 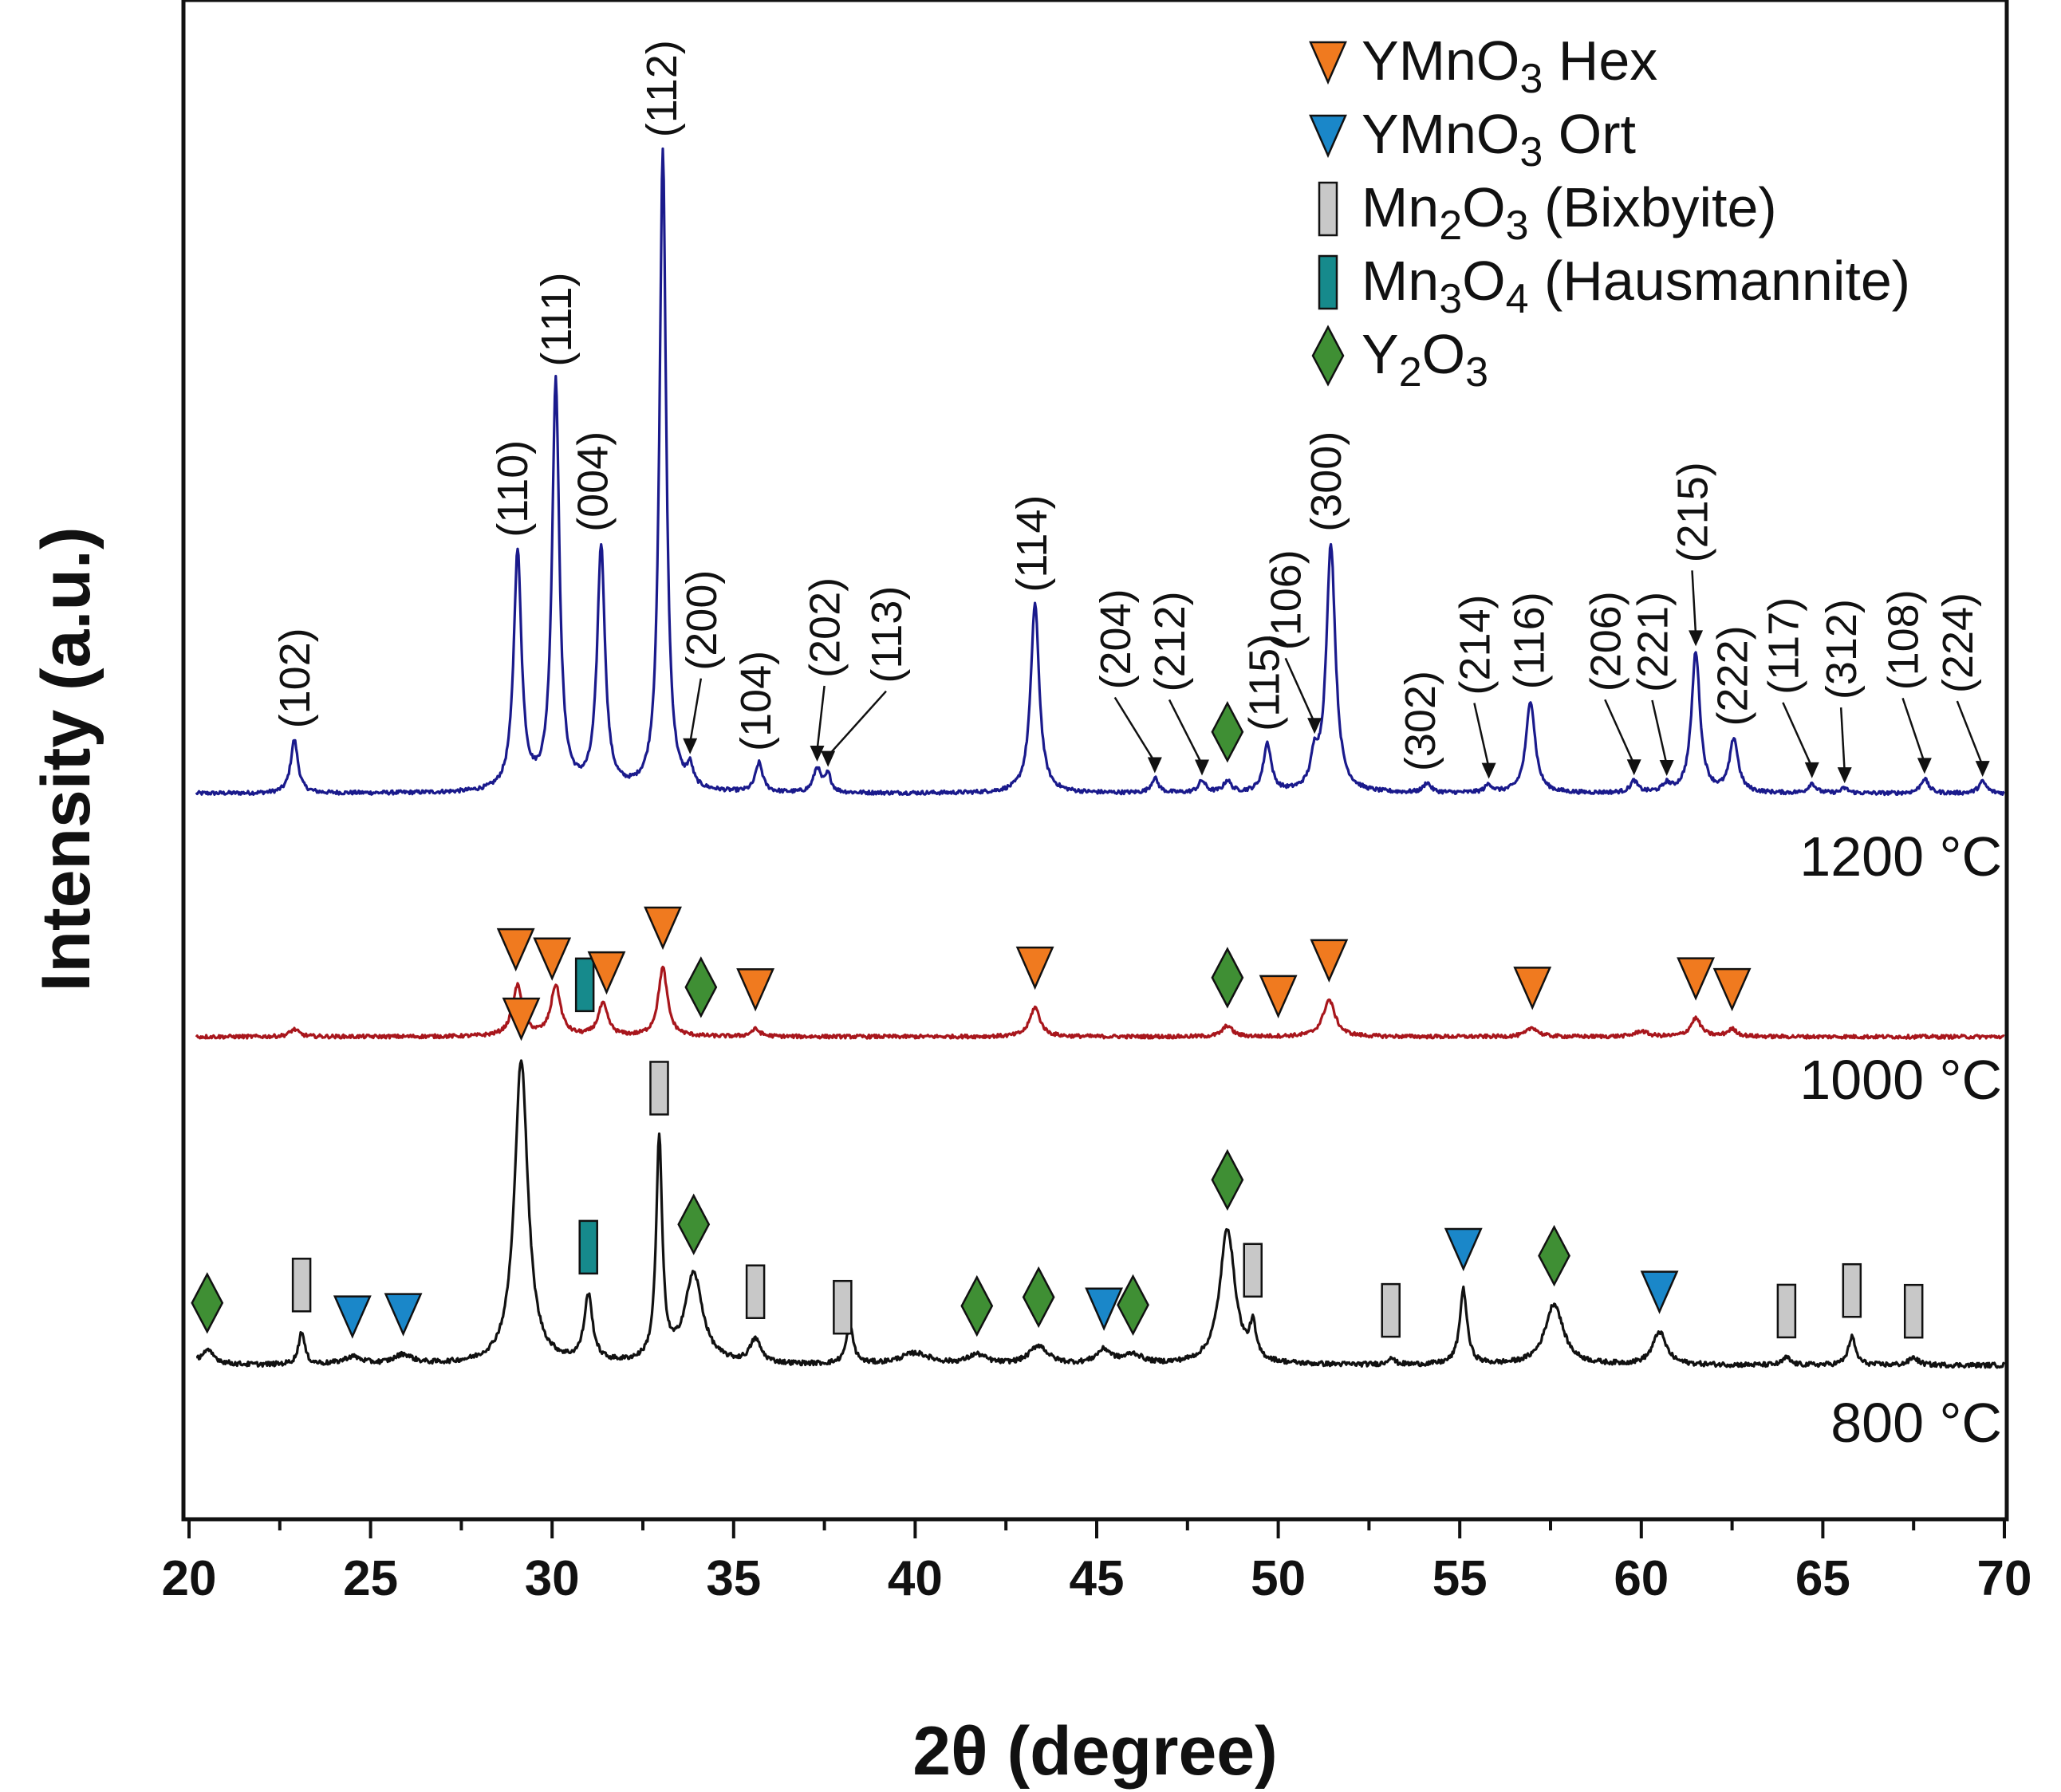 I want to click on peak-label: (202), so click(x=825, y=627).